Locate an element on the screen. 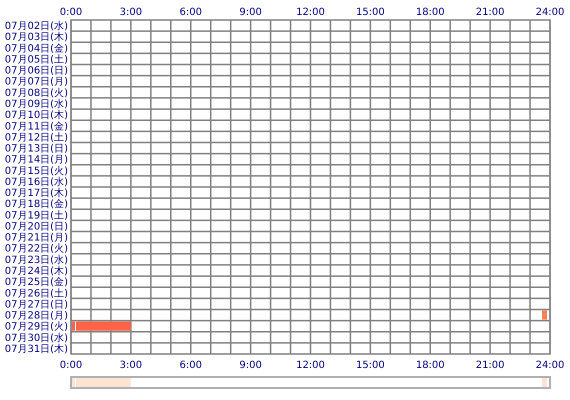  y-tick-label: 07月30日(水) is located at coordinates (36, 338).